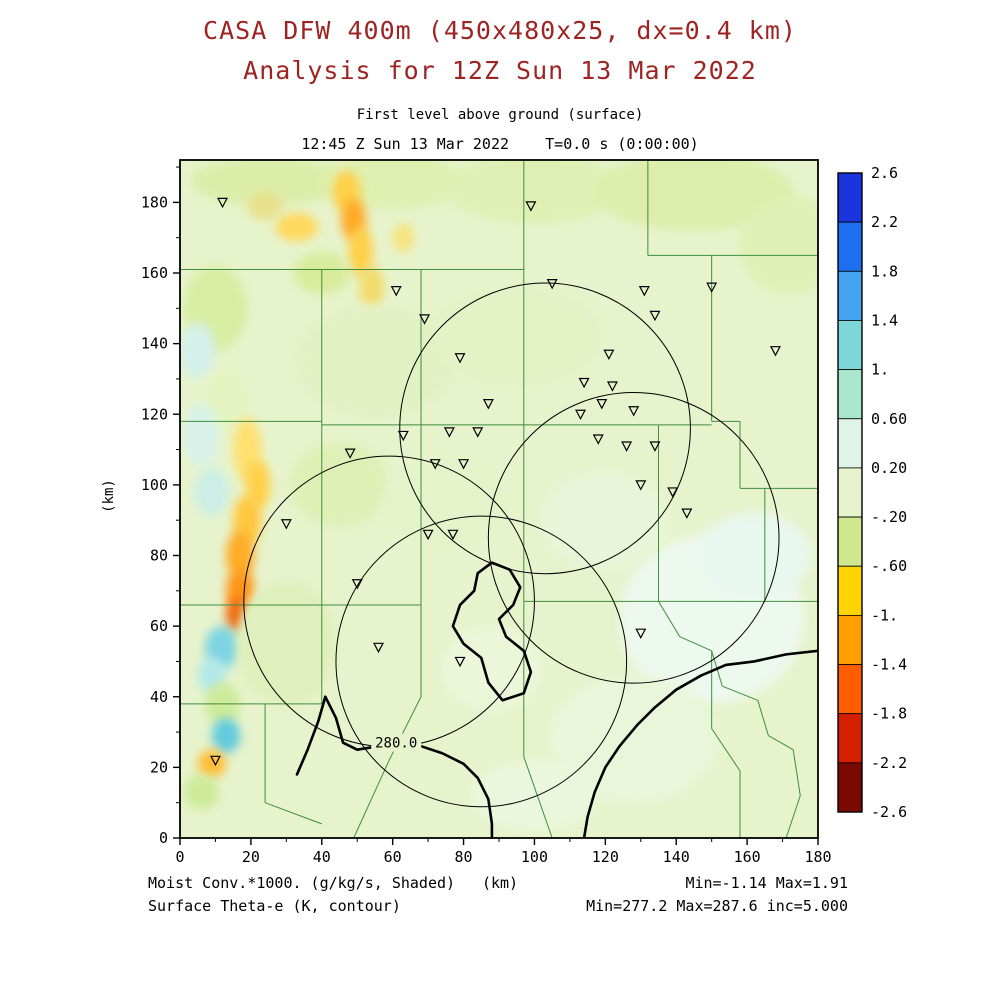  What do you see at coordinates (159, 697) in the screenshot?
I see `y-tick-label: 40` at bounding box center [159, 697].